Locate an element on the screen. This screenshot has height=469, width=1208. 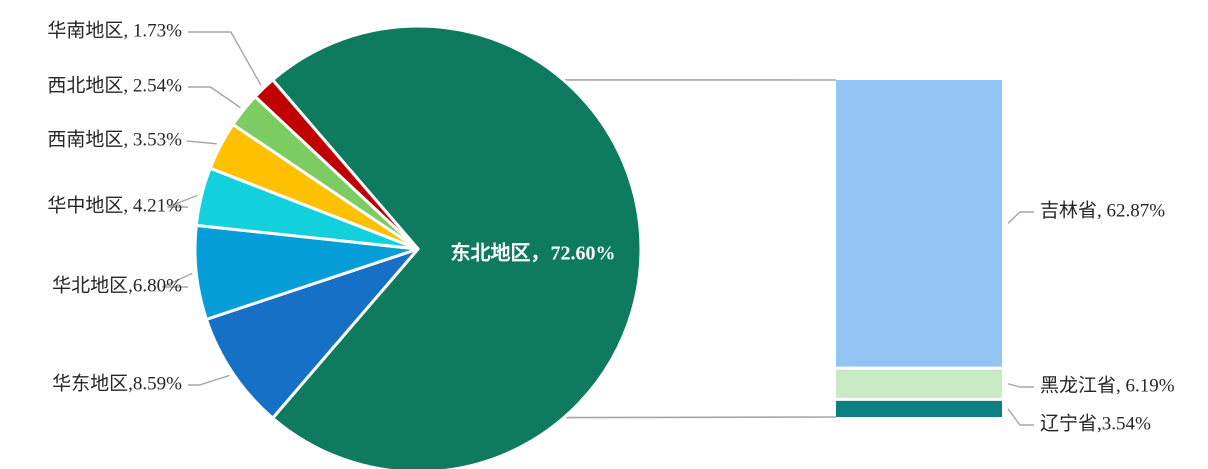
data-label-吉林省: 吉林省, 62.87% is located at coordinates (1102, 210).